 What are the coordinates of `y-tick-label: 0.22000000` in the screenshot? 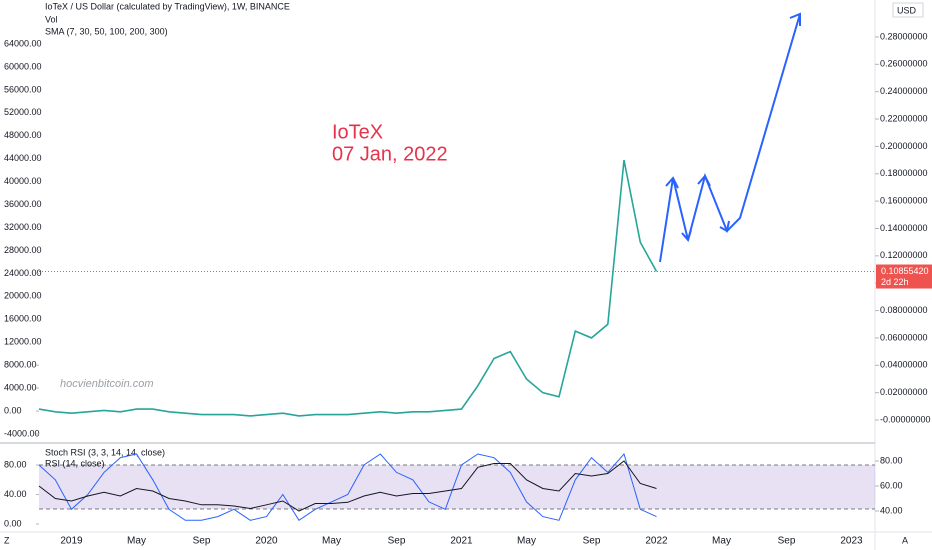 It's located at (904, 118).